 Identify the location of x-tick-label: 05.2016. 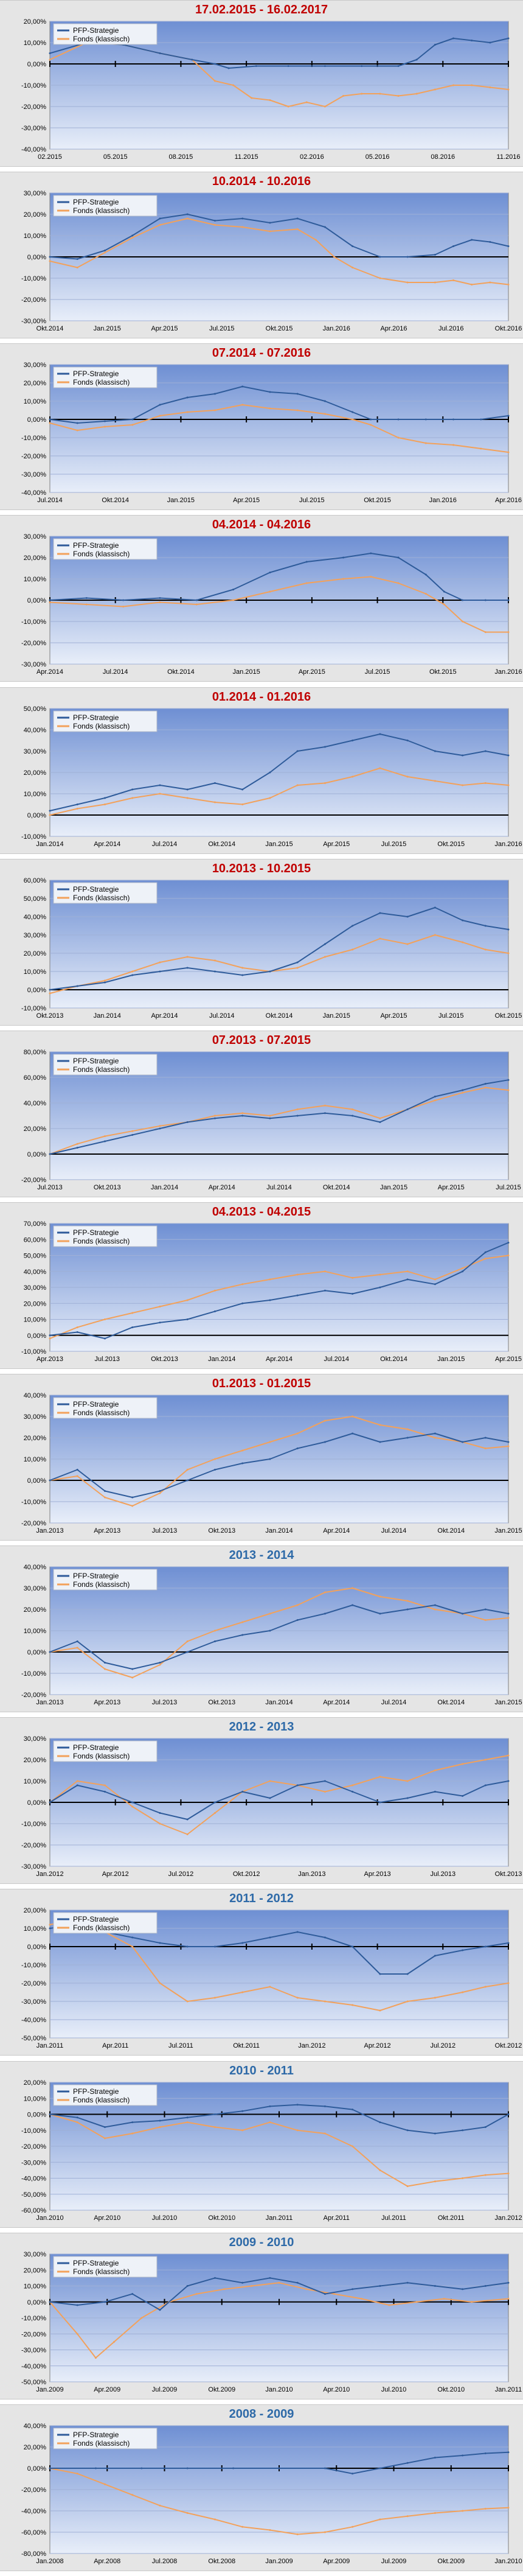
(378, 157).